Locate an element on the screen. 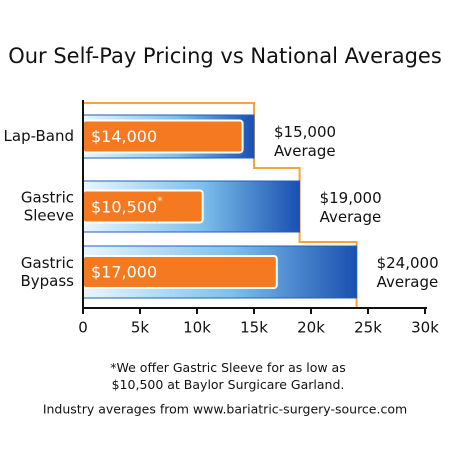  y-tick-label: Lap-Band is located at coordinates (39, 136).